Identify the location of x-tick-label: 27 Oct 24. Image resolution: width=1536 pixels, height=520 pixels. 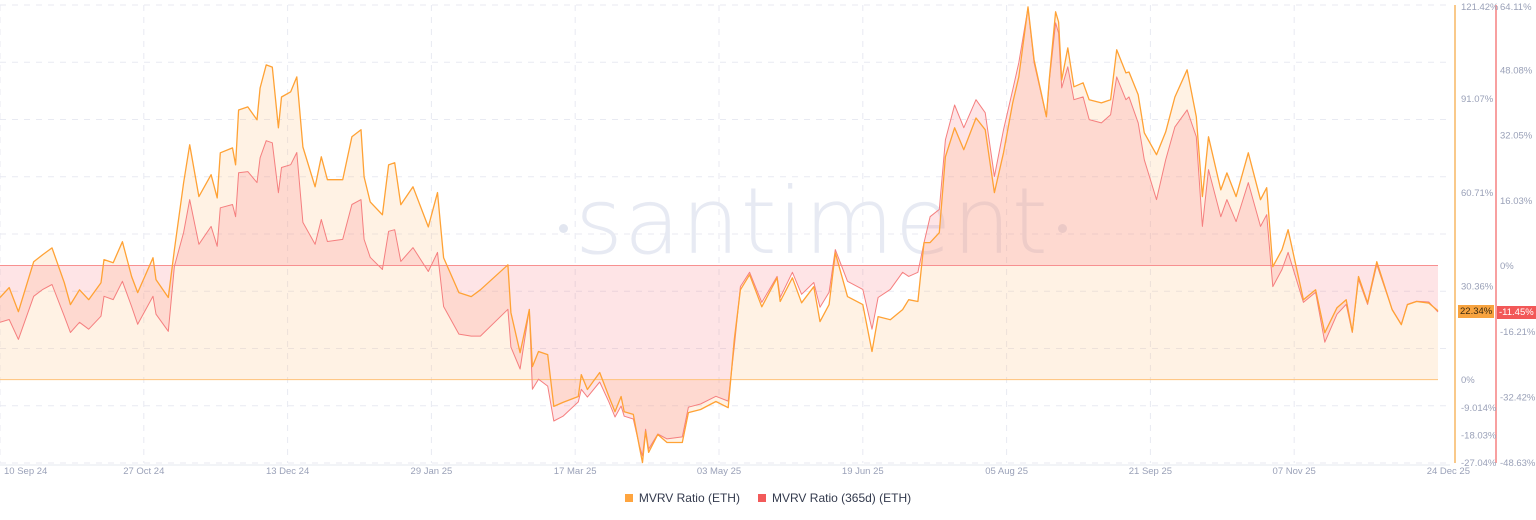
(143, 471).